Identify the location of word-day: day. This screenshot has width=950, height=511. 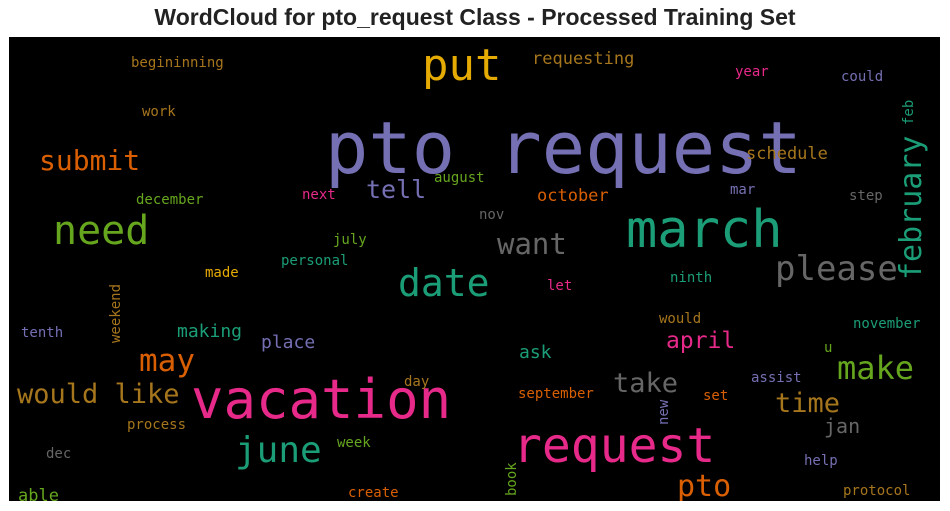
(416, 382).